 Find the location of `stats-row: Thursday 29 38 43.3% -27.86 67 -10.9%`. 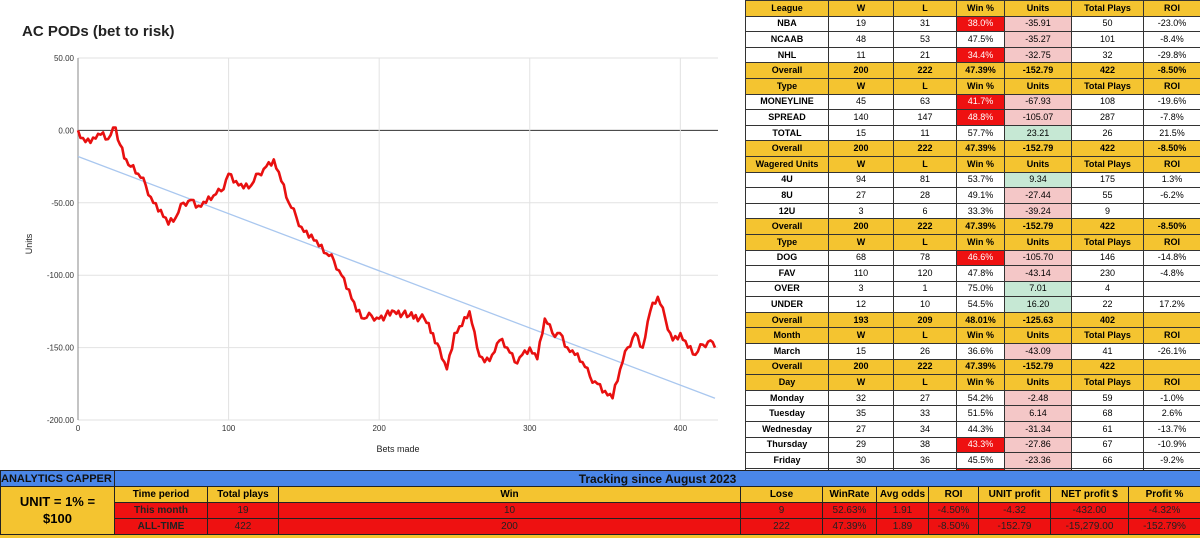

stats-row: Thursday 29 38 43.3% -27.86 67 -10.9% is located at coordinates (972, 445).